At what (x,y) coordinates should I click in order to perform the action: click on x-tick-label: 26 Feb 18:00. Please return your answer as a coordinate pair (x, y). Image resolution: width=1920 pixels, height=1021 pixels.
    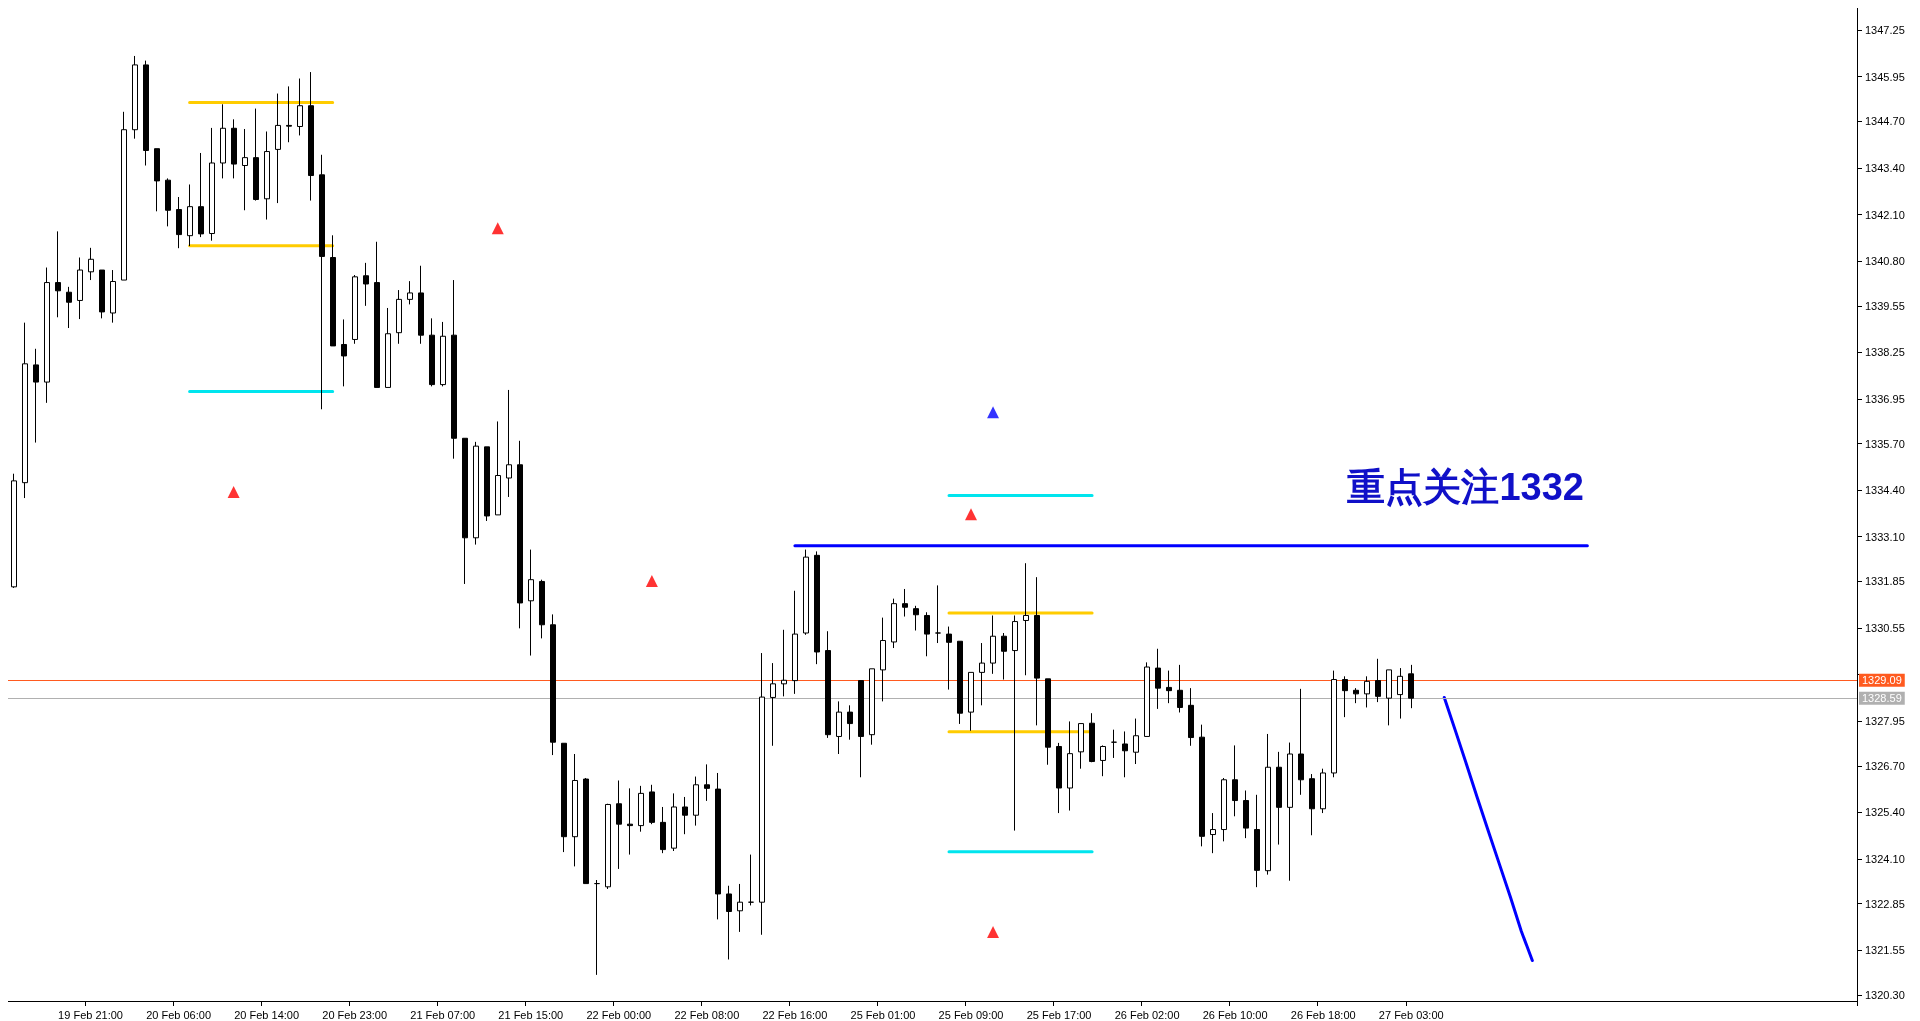
    Looking at the image, I should click on (1323, 1014).